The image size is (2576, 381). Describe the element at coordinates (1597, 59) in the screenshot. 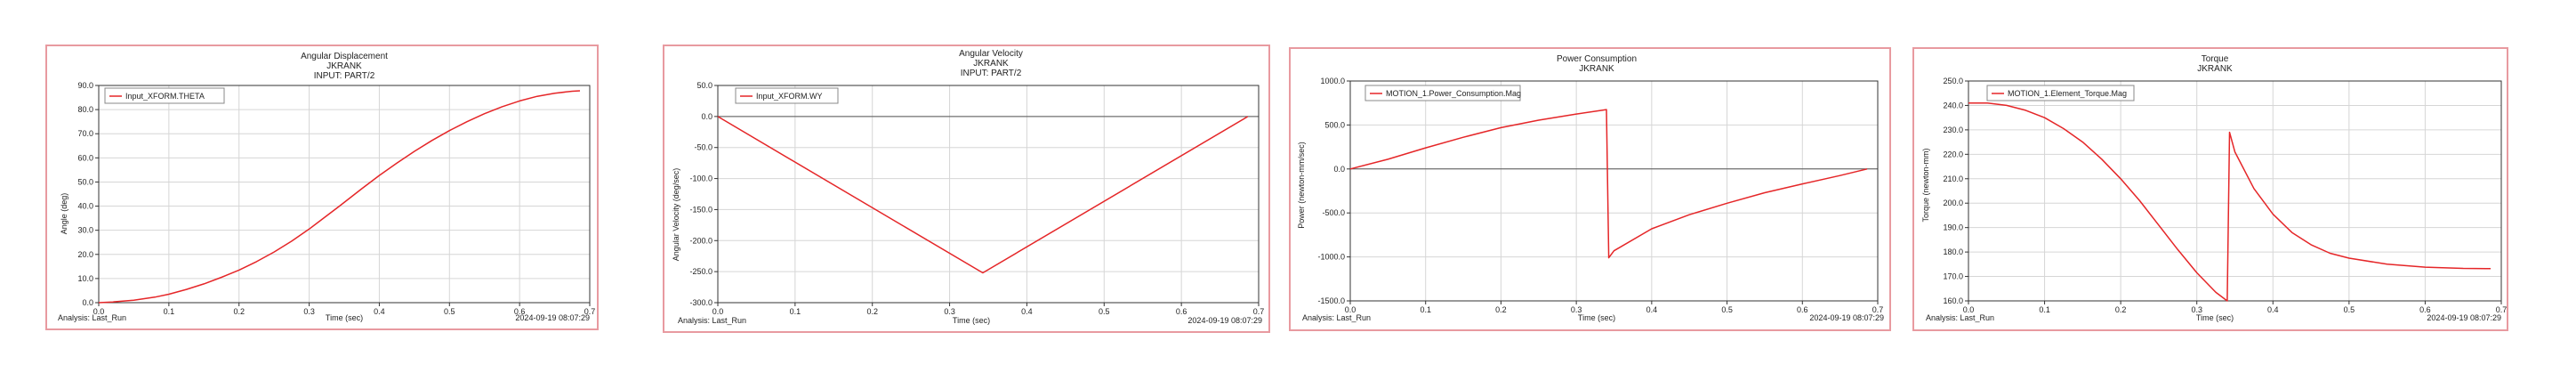

I see `chart-title-line-1: Power Consumption` at that location.